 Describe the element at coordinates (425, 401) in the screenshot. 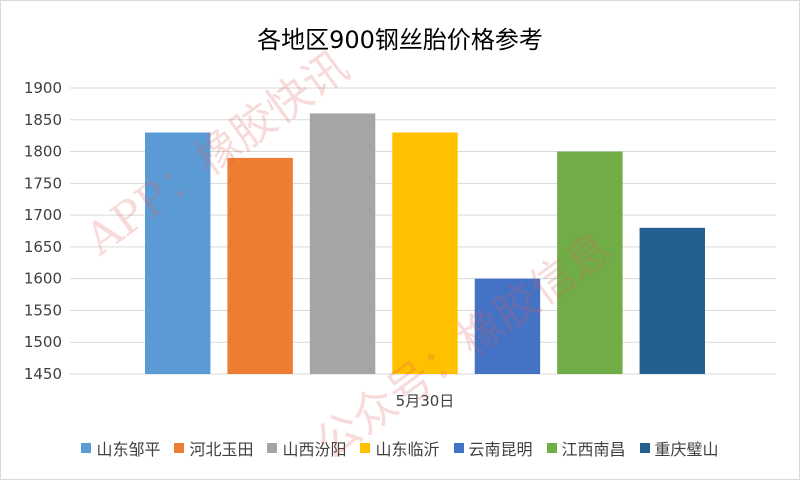

I see `x-tick-label: 5月30日` at that location.